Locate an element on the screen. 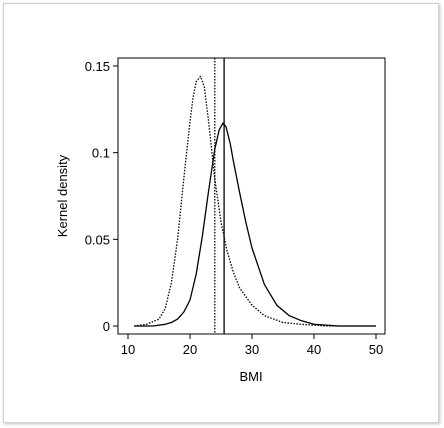 This screenshot has width=444, height=428. x-tick-label: 40 is located at coordinates (314, 349).